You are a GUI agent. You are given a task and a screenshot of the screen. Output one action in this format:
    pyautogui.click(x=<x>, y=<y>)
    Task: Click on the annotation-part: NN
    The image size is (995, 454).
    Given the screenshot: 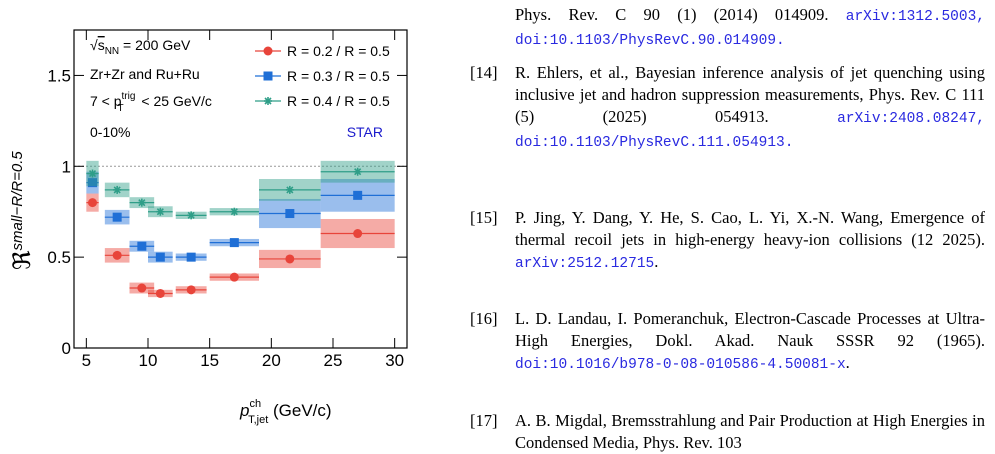 What is the action you would take?
    pyautogui.click(x=112, y=51)
    